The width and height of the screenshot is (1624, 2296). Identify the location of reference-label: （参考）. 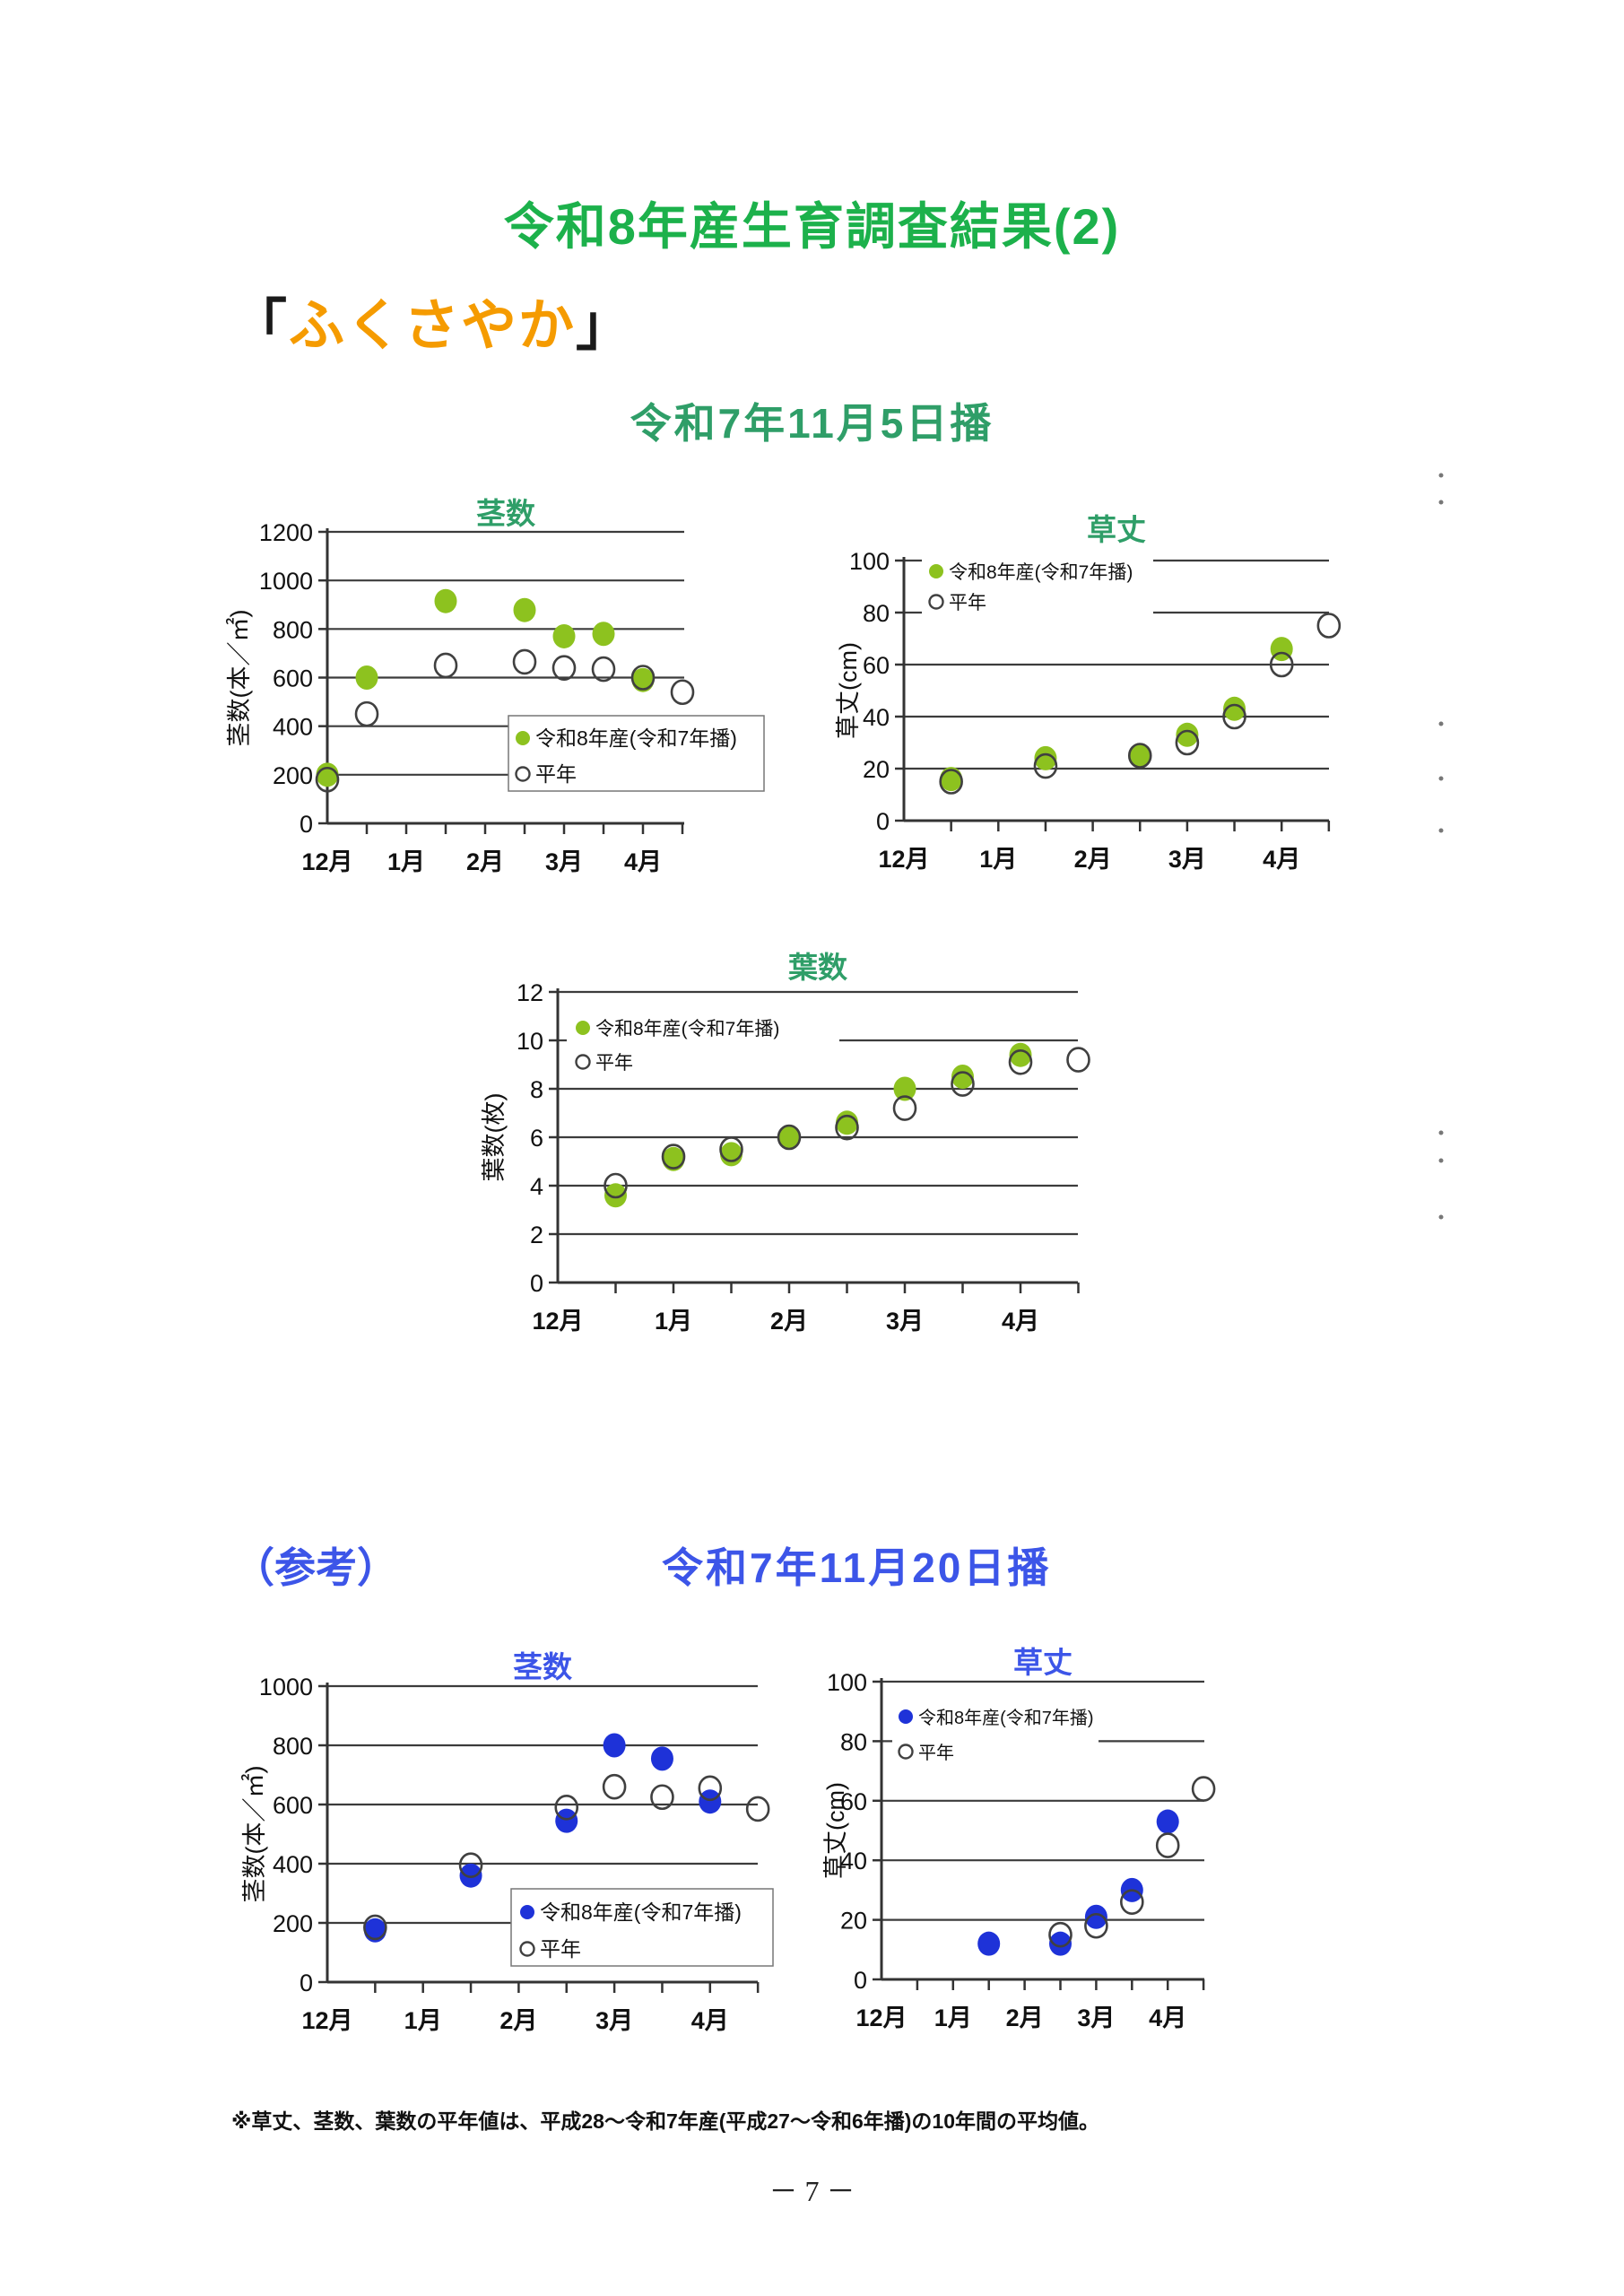
(315, 1567).